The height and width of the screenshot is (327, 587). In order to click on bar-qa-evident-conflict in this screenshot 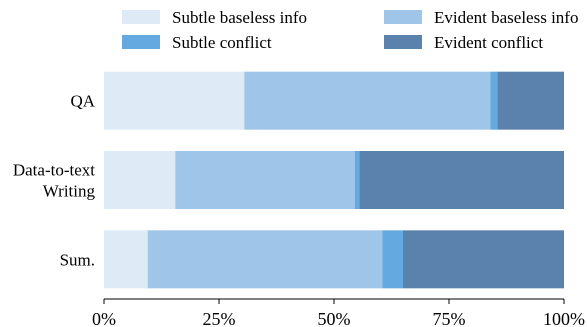, I will do `click(530, 100)`.